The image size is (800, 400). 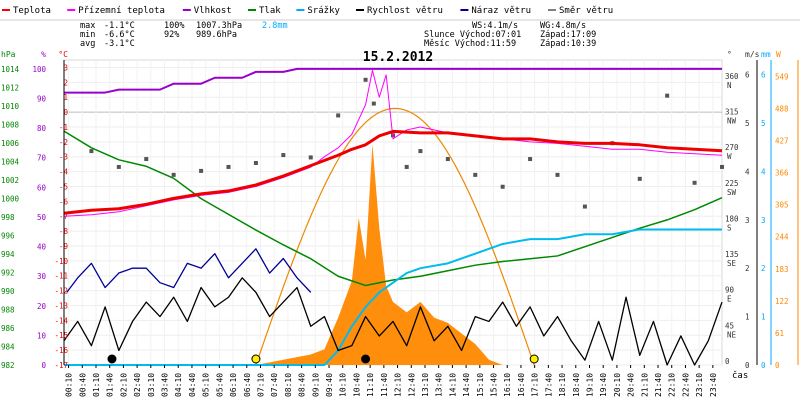 I want to click on y-tick-label: 427, so click(x=782, y=140).